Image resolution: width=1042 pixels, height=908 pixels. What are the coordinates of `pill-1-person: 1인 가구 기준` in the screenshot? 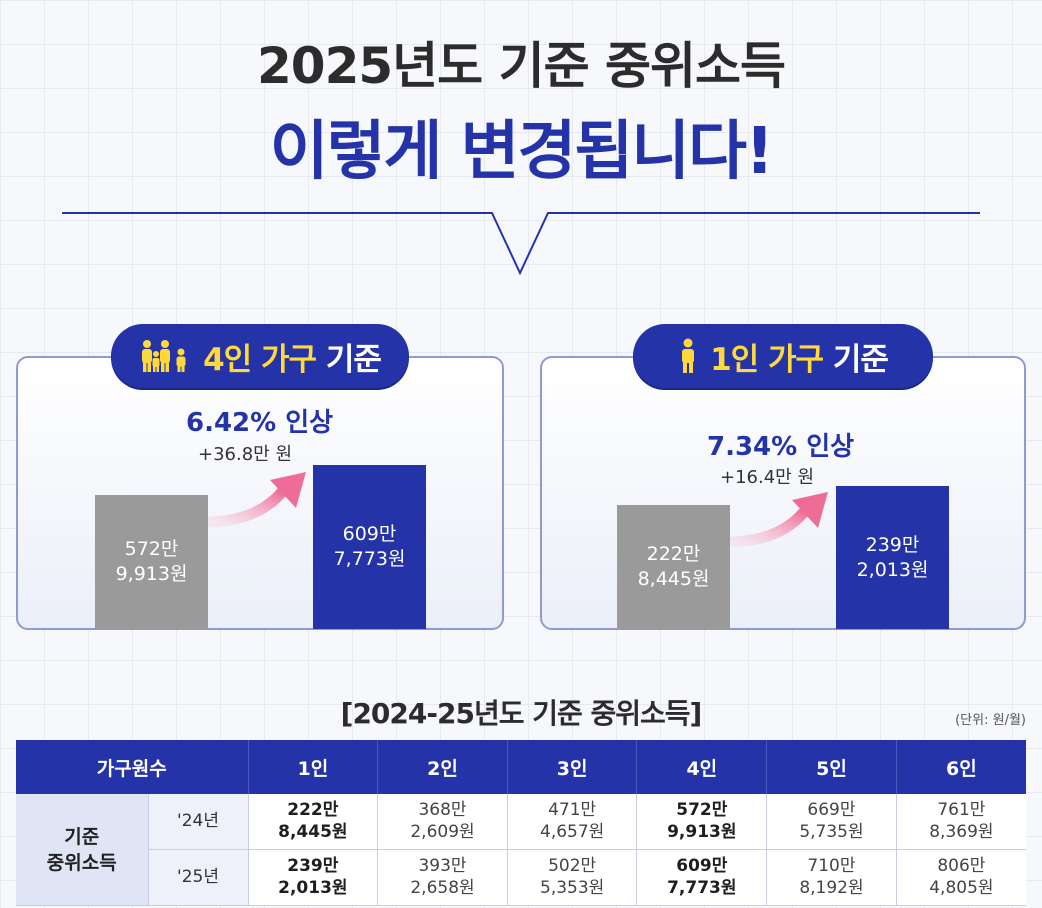 It's located at (783, 356).